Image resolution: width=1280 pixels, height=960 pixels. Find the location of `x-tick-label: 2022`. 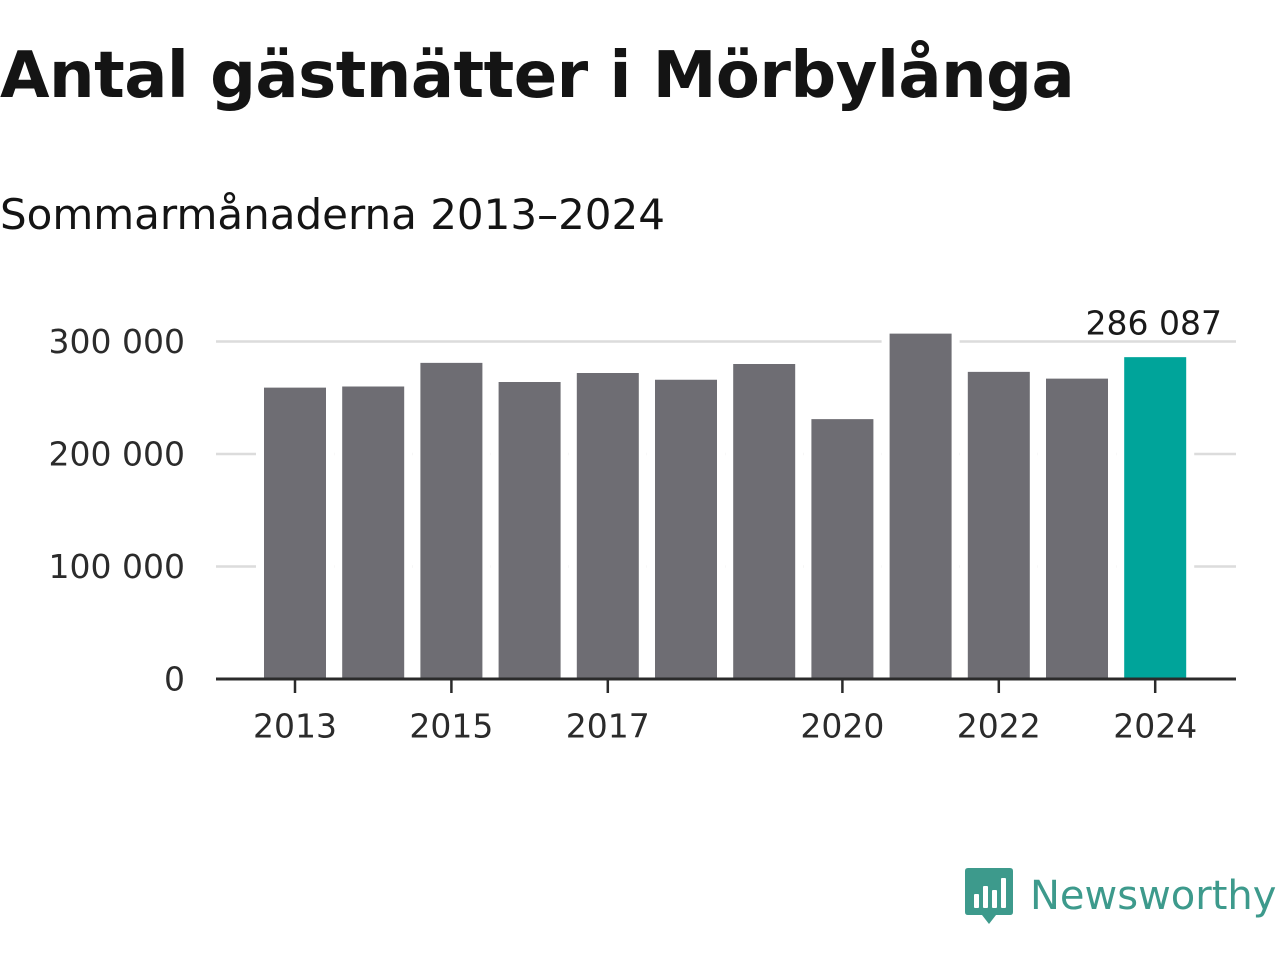

x-tick-label: 2022 is located at coordinates (999, 726).